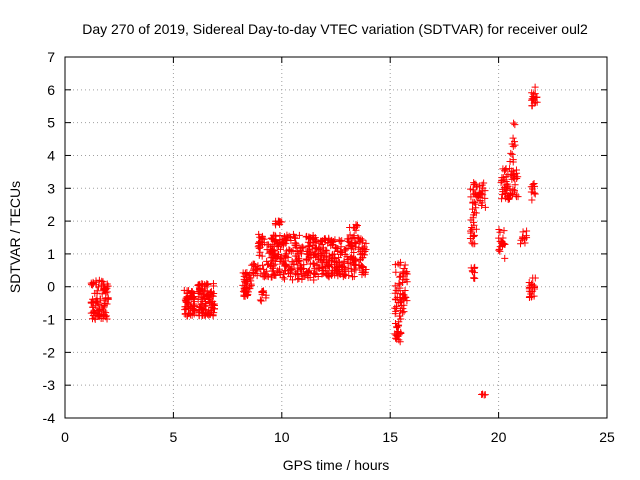  Describe the element at coordinates (49, 418) in the screenshot. I see `y-tick-label: -4` at that location.